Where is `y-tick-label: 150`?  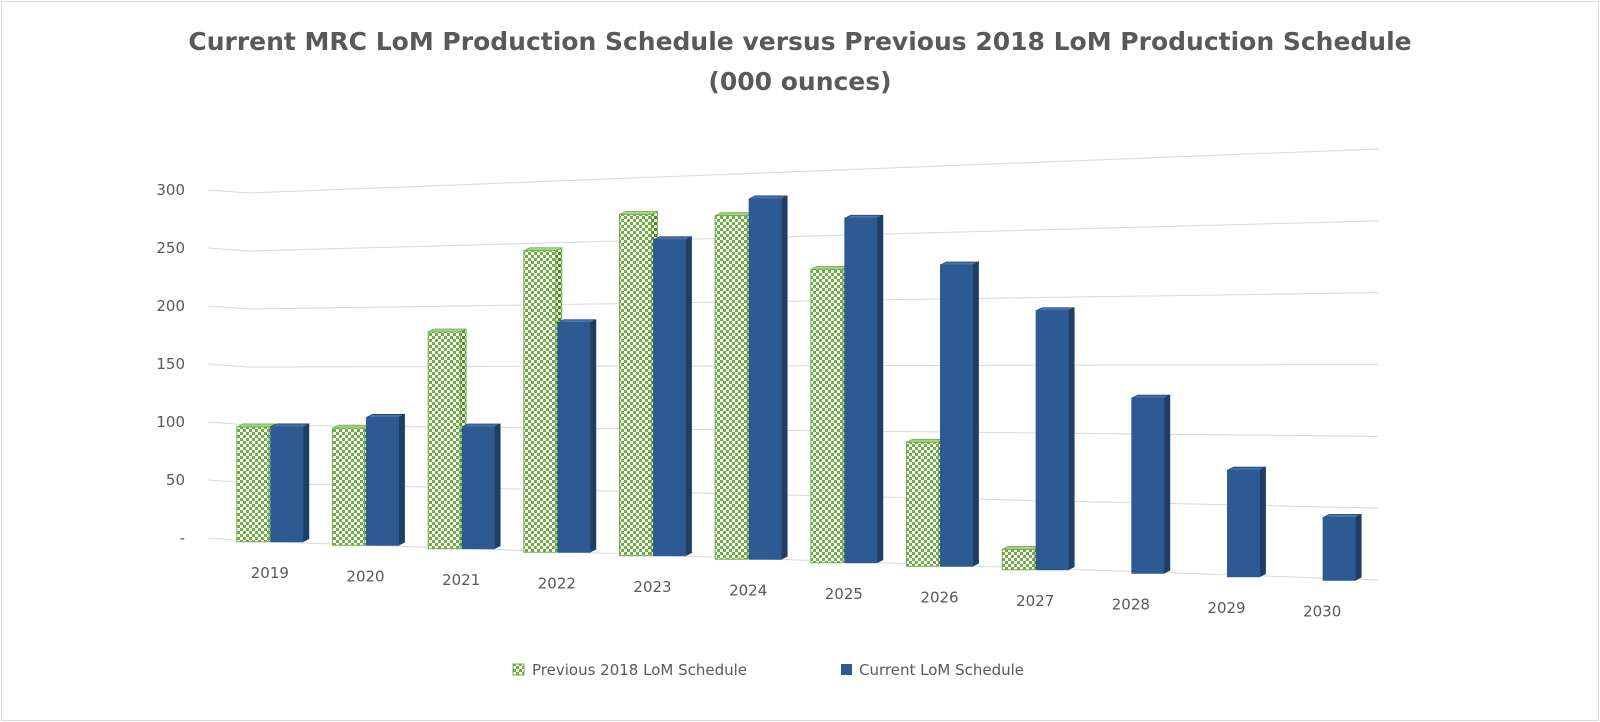 y-tick-label: 150 is located at coordinates (170, 364).